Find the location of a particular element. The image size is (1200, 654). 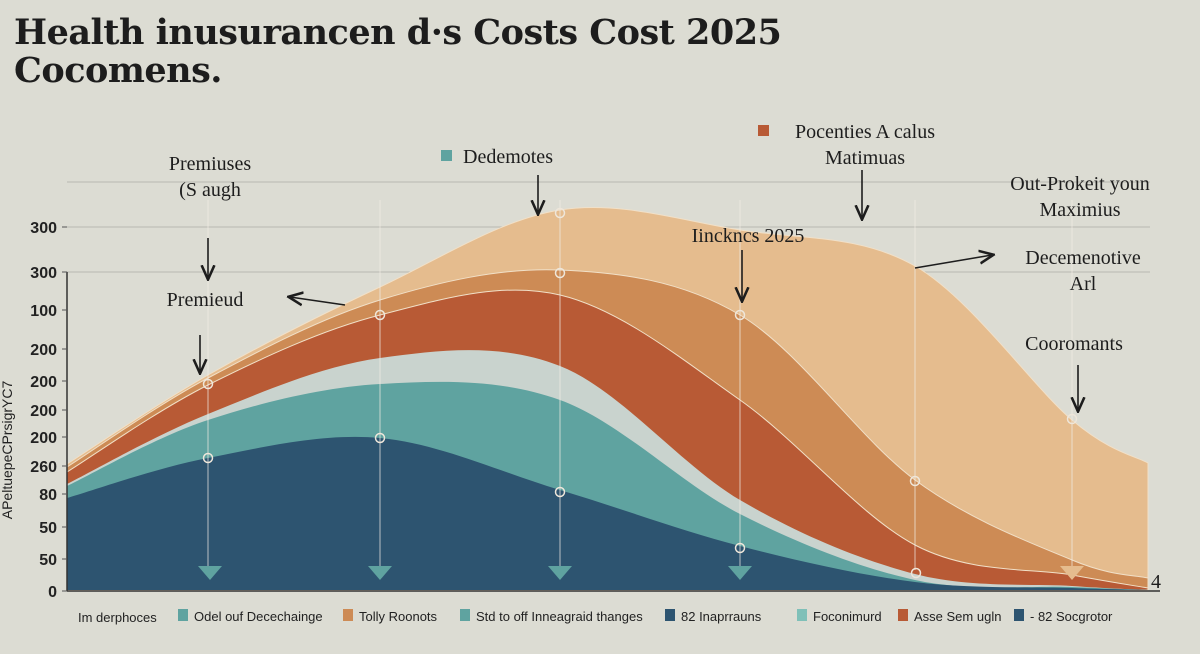

annotation-text: Dedemotes is located at coordinates (508, 157).